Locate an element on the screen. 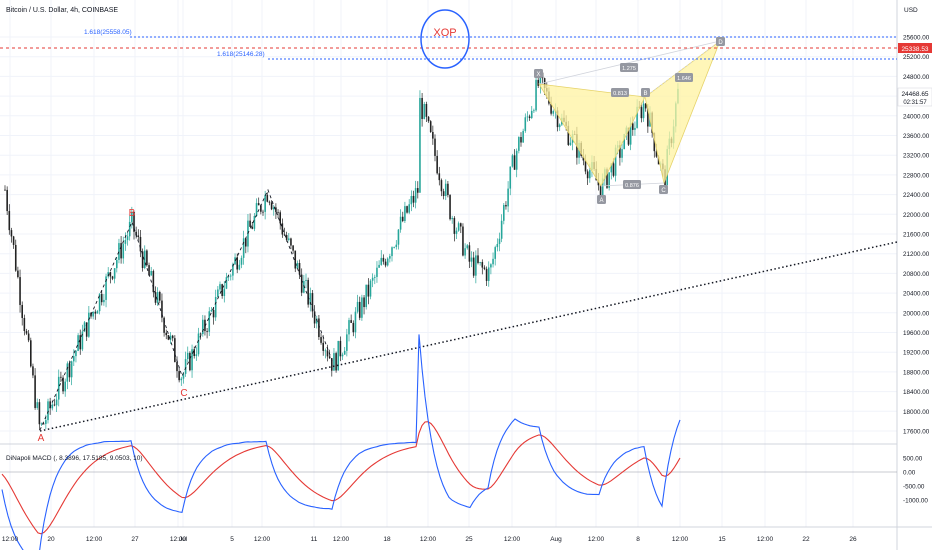  ratio-label-xd: 1.275 is located at coordinates (629, 67).